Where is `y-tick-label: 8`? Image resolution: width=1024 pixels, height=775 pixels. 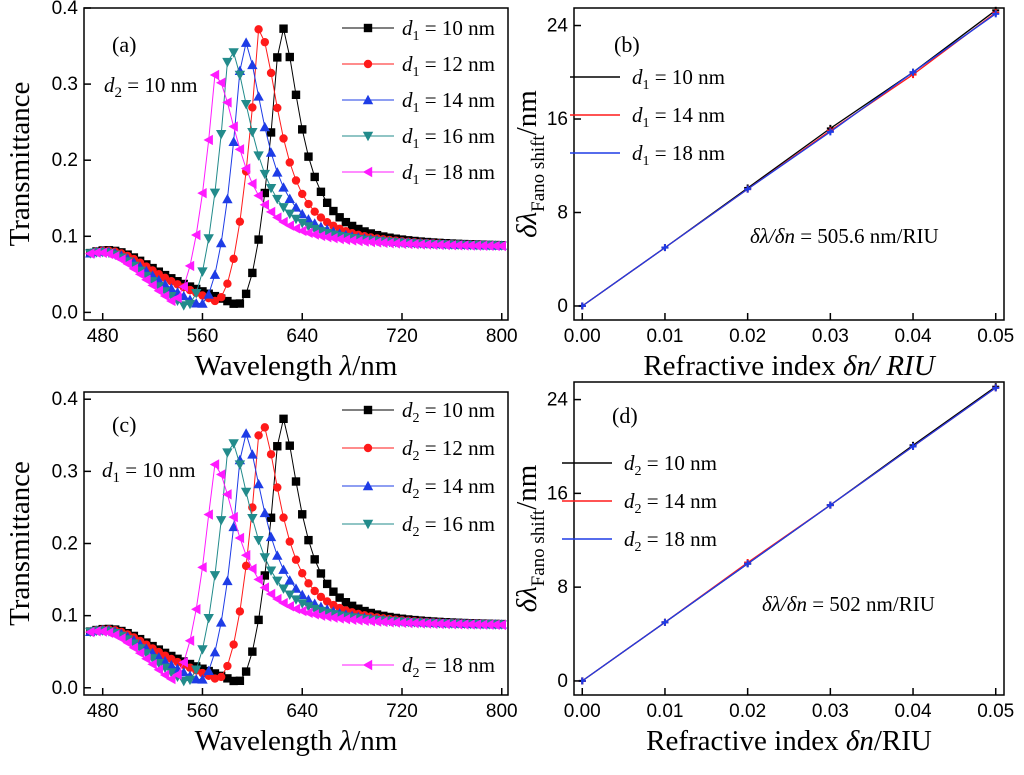 y-tick-label: 8 is located at coordinates (562, 587).